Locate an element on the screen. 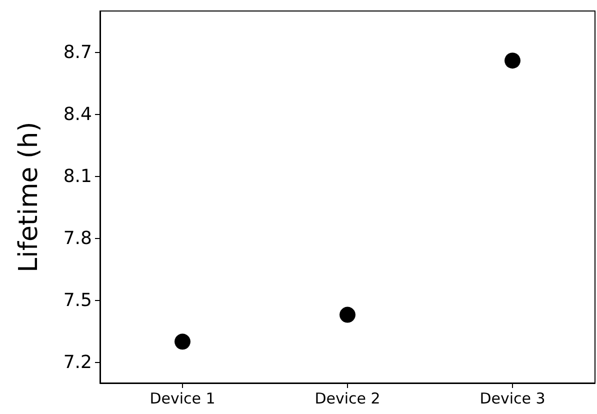 This screenshot has width=597, height=414. x-tick-label: Device 1 is located at coordinates (183, 399).